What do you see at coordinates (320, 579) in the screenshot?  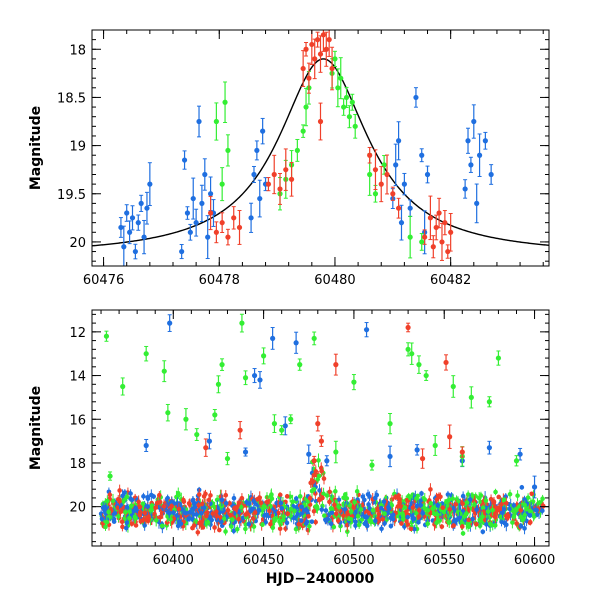 I see `bottom-xlabel: HJD−2400000` at bounding box center [320, 579].